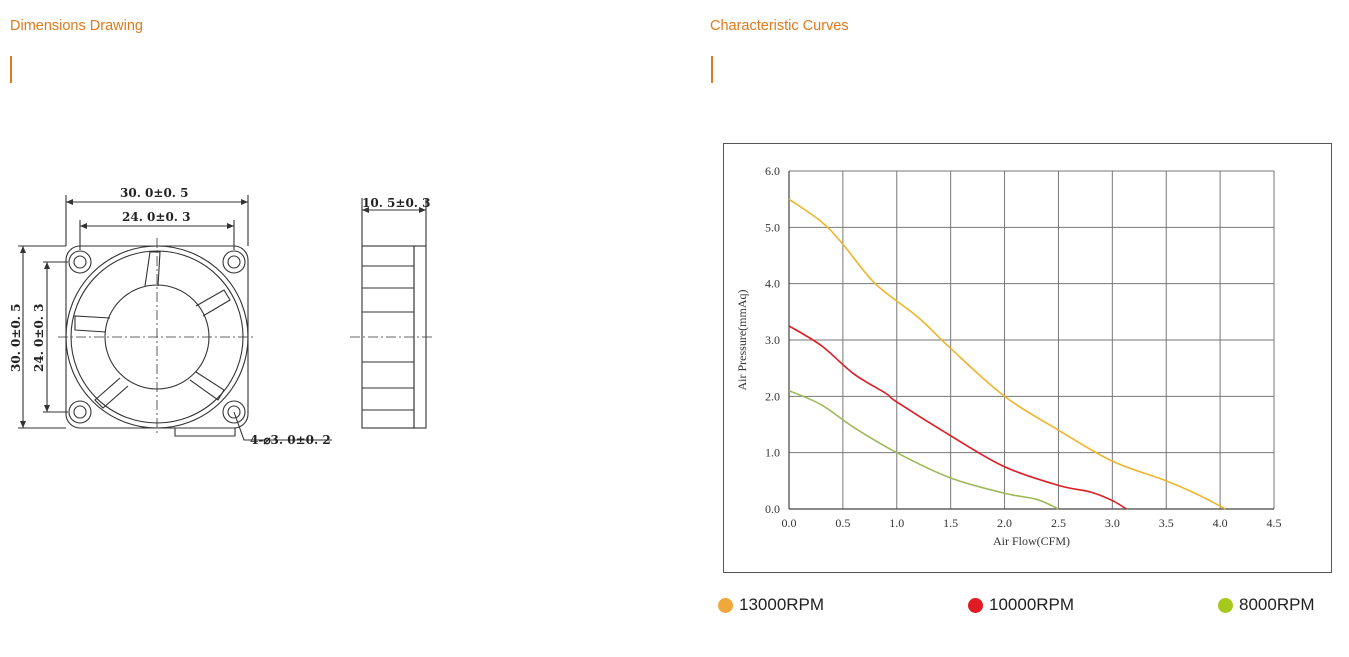  I want to click on legend-item-13000: 13000RPM, so click(771, 605).